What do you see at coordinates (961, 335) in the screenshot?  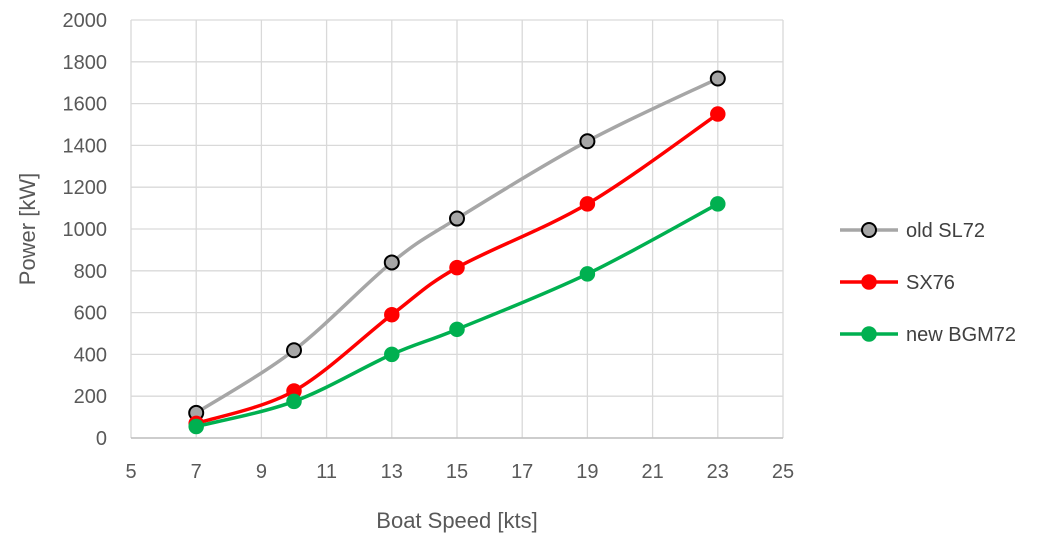 I see `legend-label: new BGM72` at bounding box center [961, 335].